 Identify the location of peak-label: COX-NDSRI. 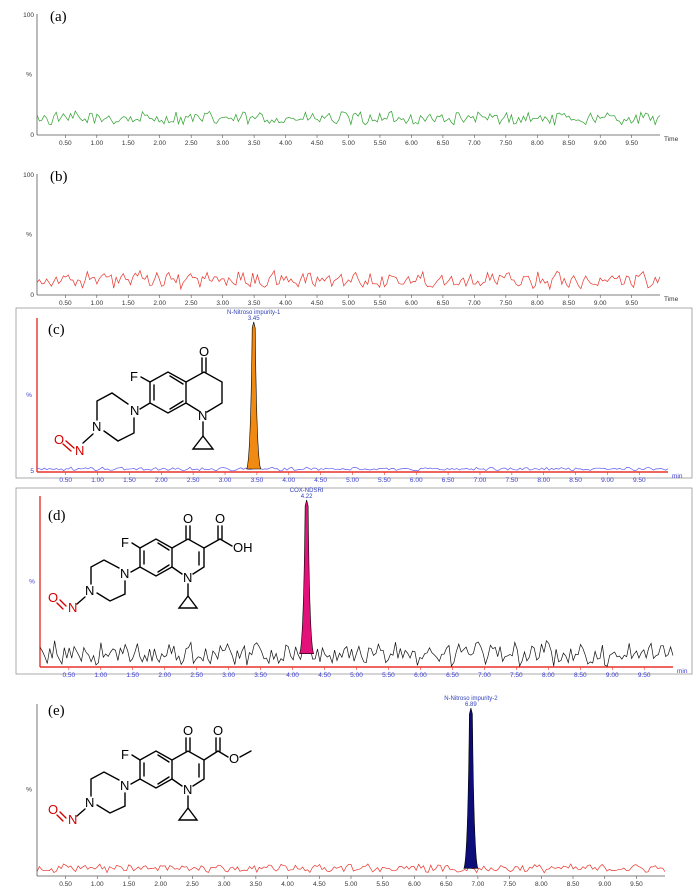
(307, 491).